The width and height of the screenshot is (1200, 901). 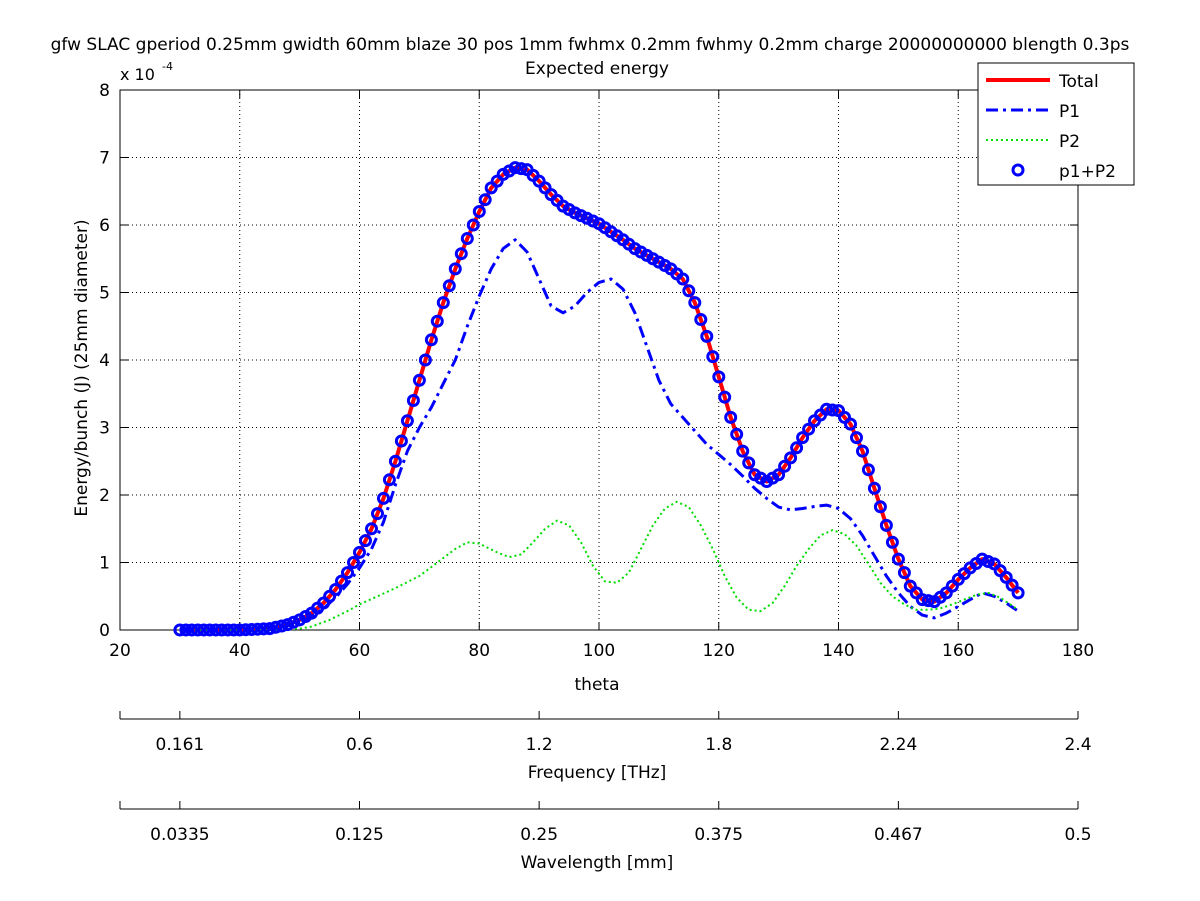 I want to click on legend-swatch-p1-plus-p2, so click(x=1018, y=170).